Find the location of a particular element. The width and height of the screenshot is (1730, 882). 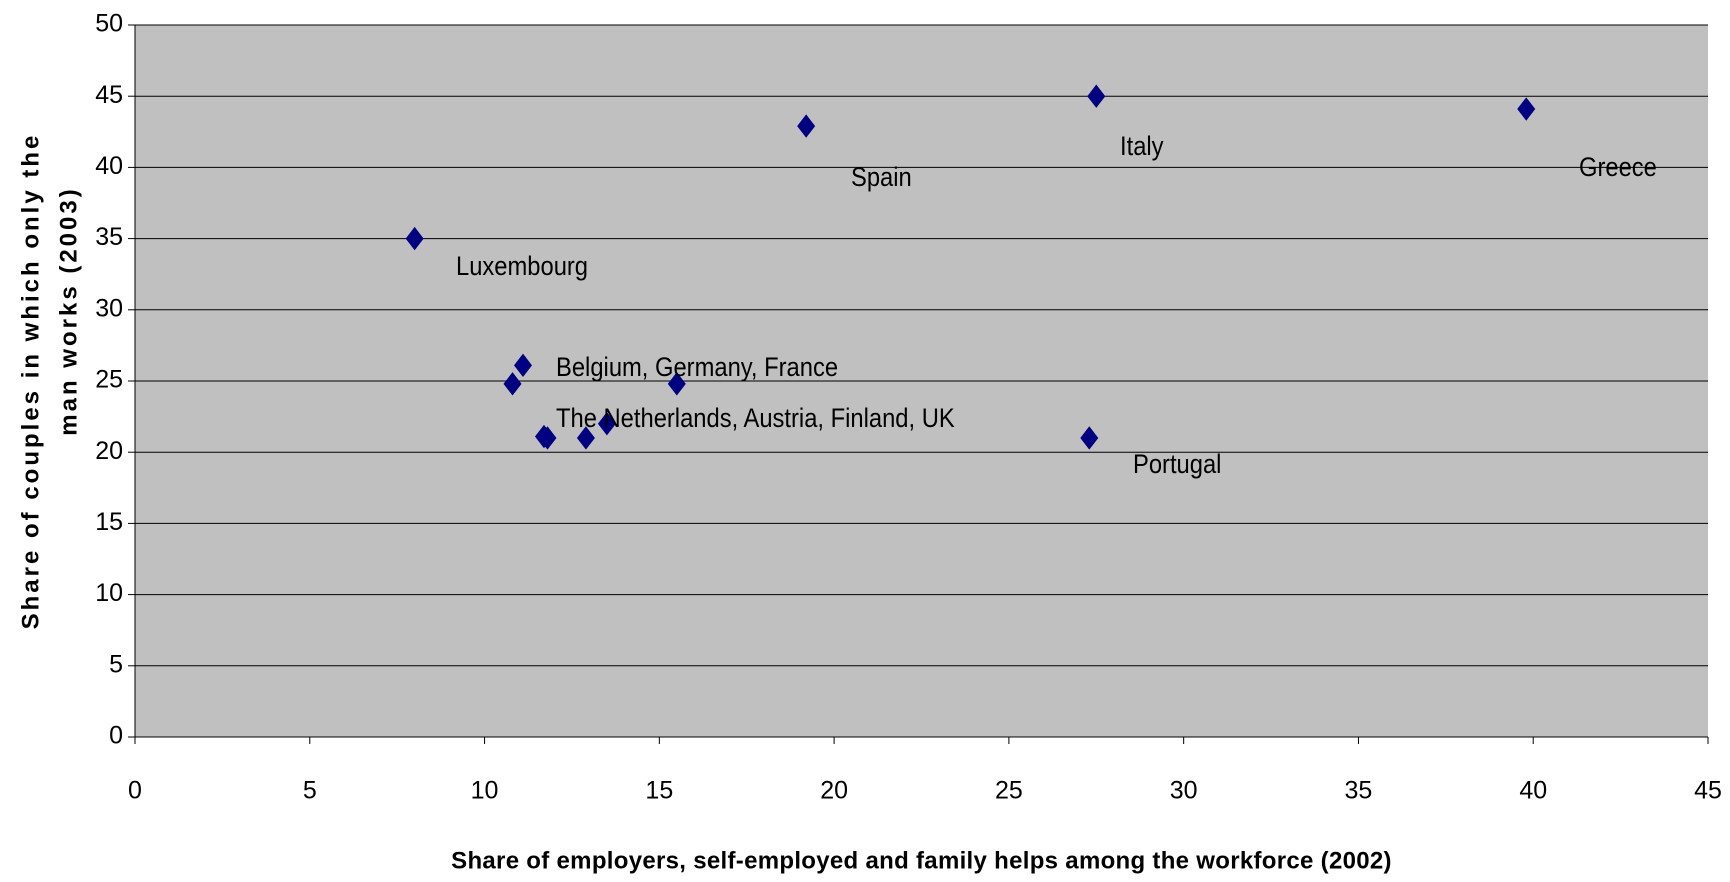

annotation: Spain is located at coordinates (881, 178).